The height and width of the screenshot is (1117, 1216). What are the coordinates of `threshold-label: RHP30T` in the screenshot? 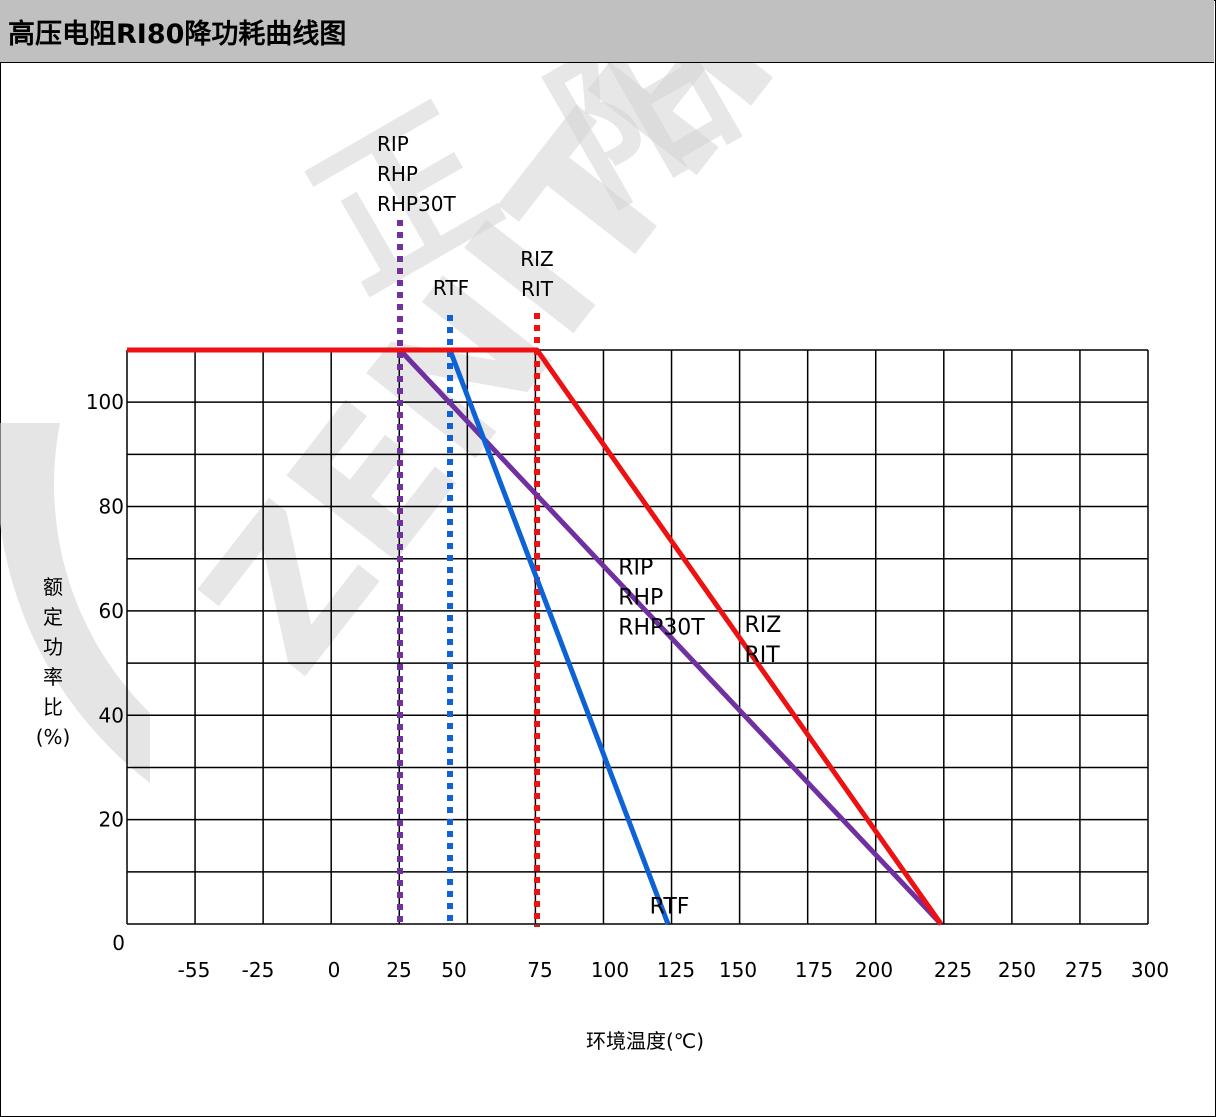 It's located at (416, 204).